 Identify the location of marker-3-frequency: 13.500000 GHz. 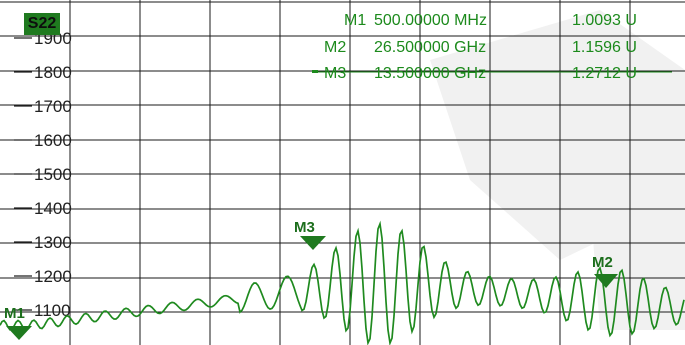
(430, 73).